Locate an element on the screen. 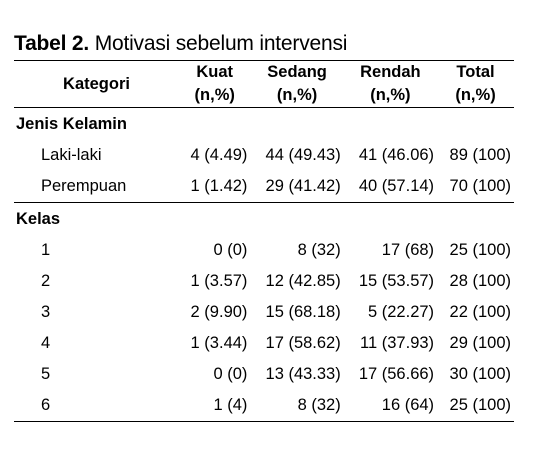 This screenshot has height=472, width=539. cell-total: 22 (100) is located at coordinates (480, 312).